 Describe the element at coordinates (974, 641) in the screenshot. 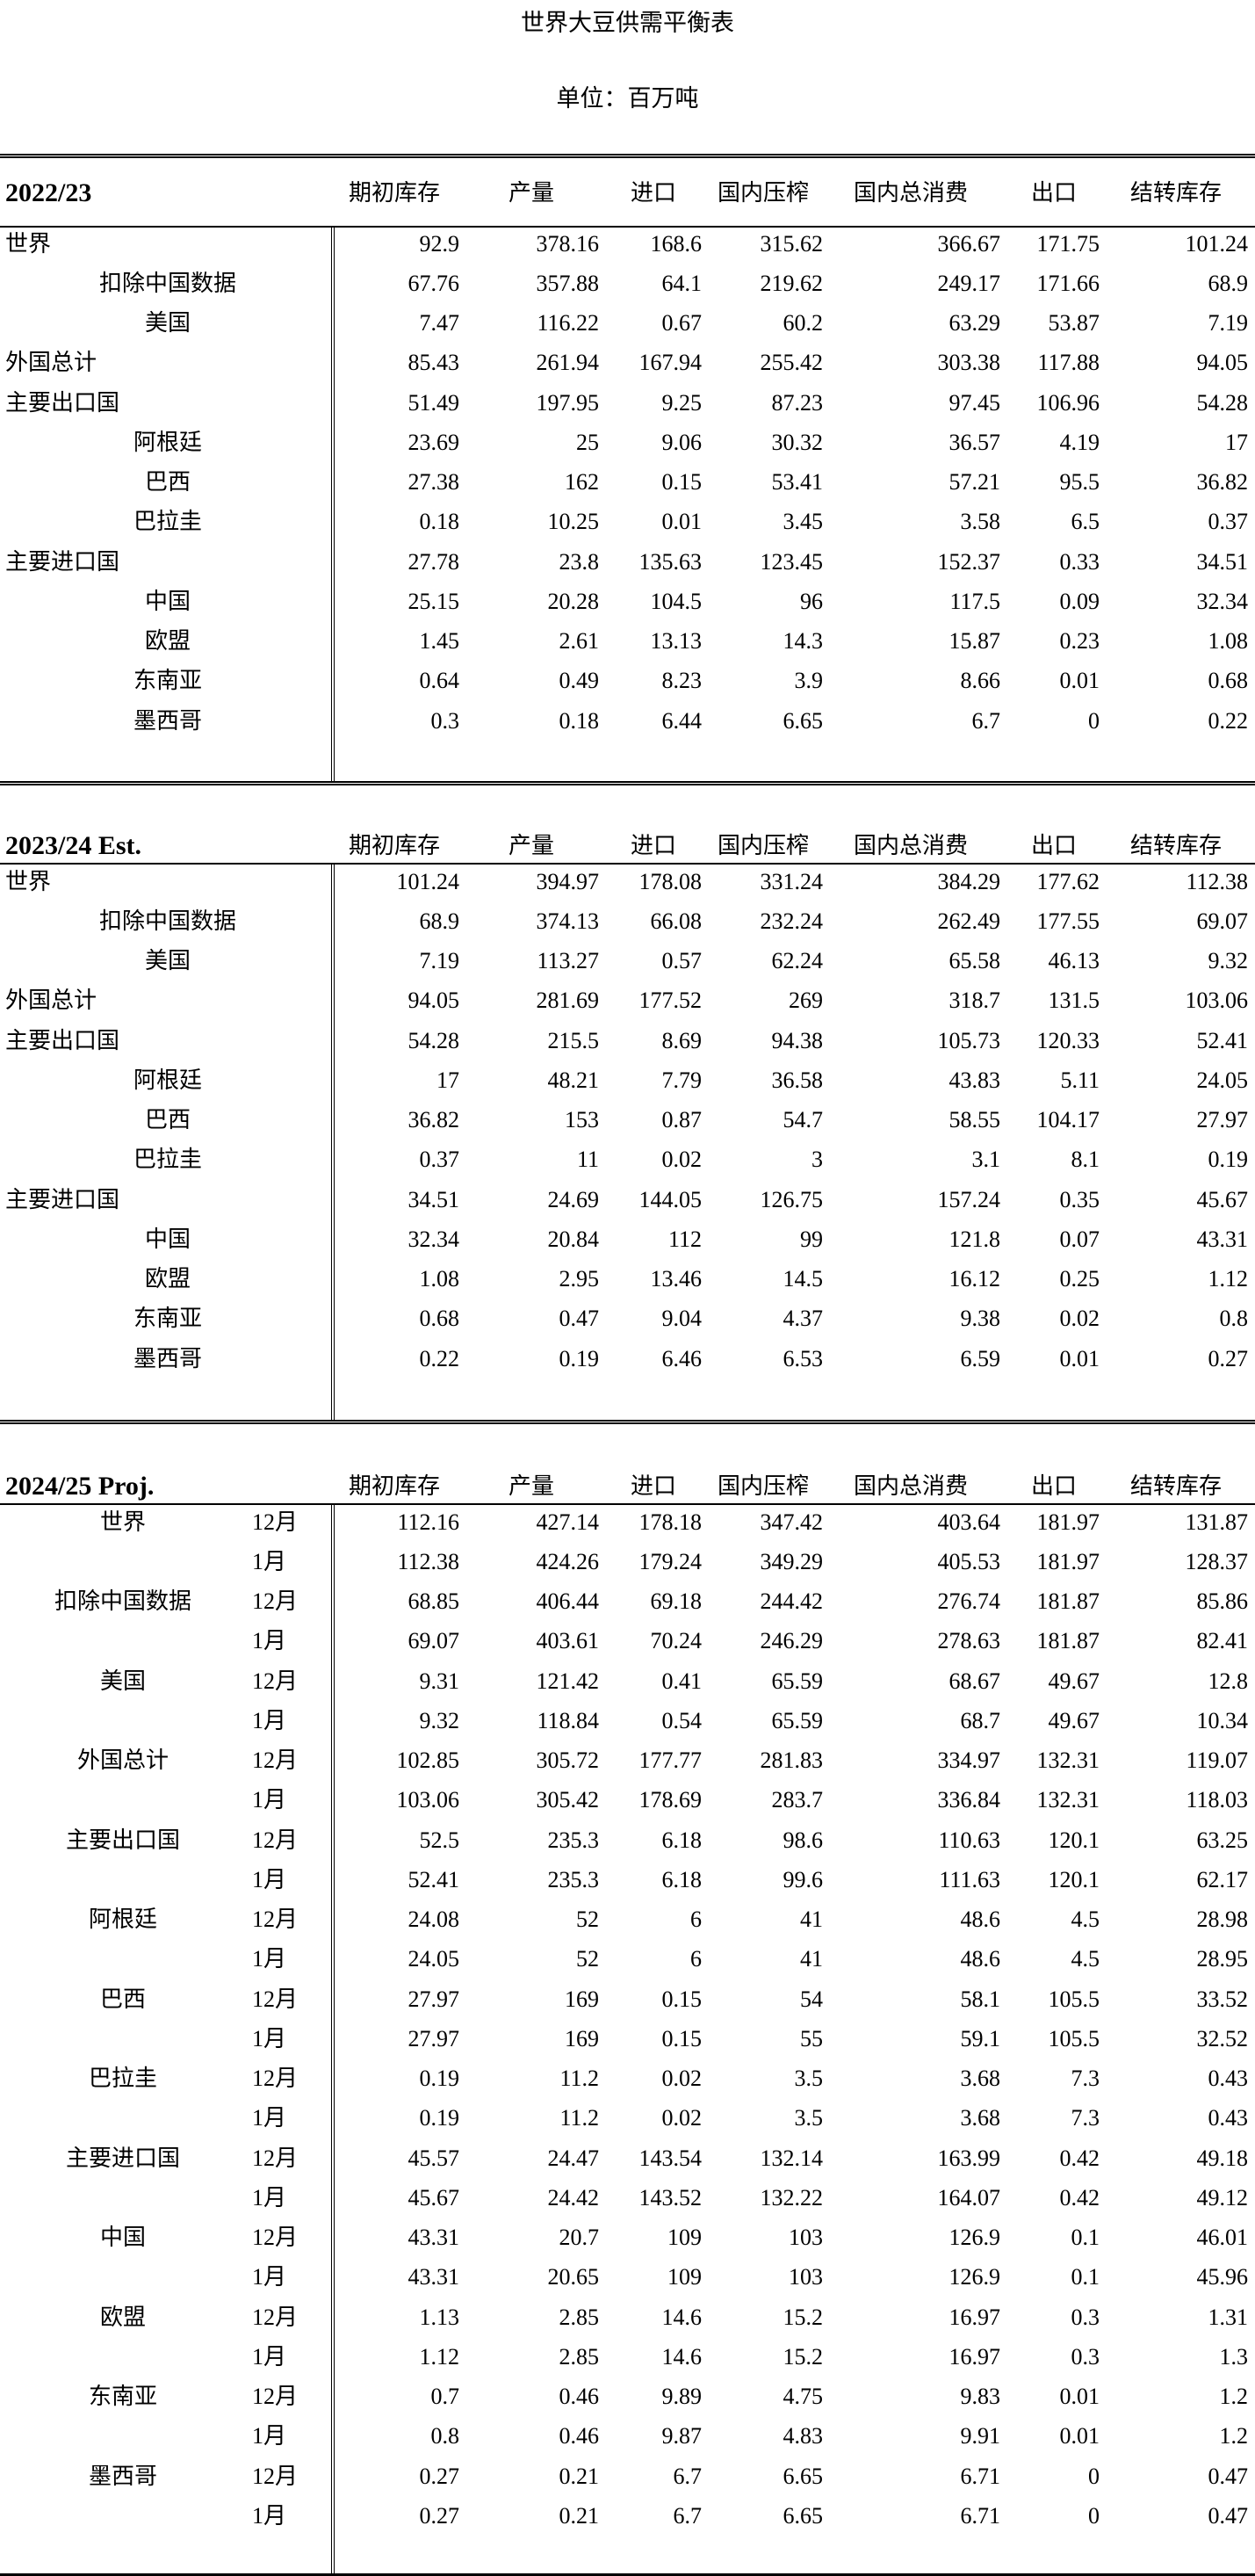

I see `cell-value: 15.87` at that location.